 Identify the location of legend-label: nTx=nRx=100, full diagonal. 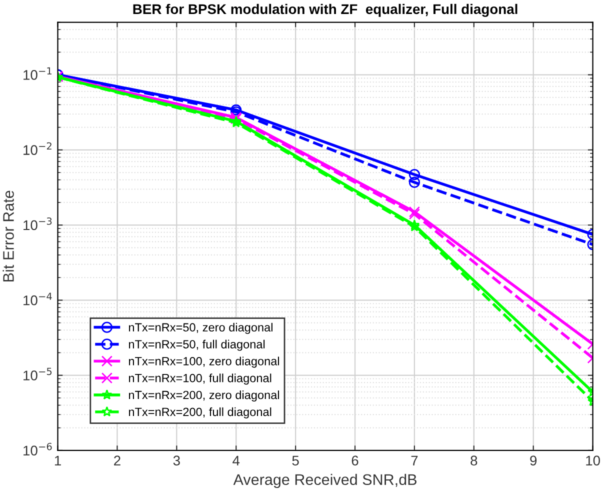
(200, 379).